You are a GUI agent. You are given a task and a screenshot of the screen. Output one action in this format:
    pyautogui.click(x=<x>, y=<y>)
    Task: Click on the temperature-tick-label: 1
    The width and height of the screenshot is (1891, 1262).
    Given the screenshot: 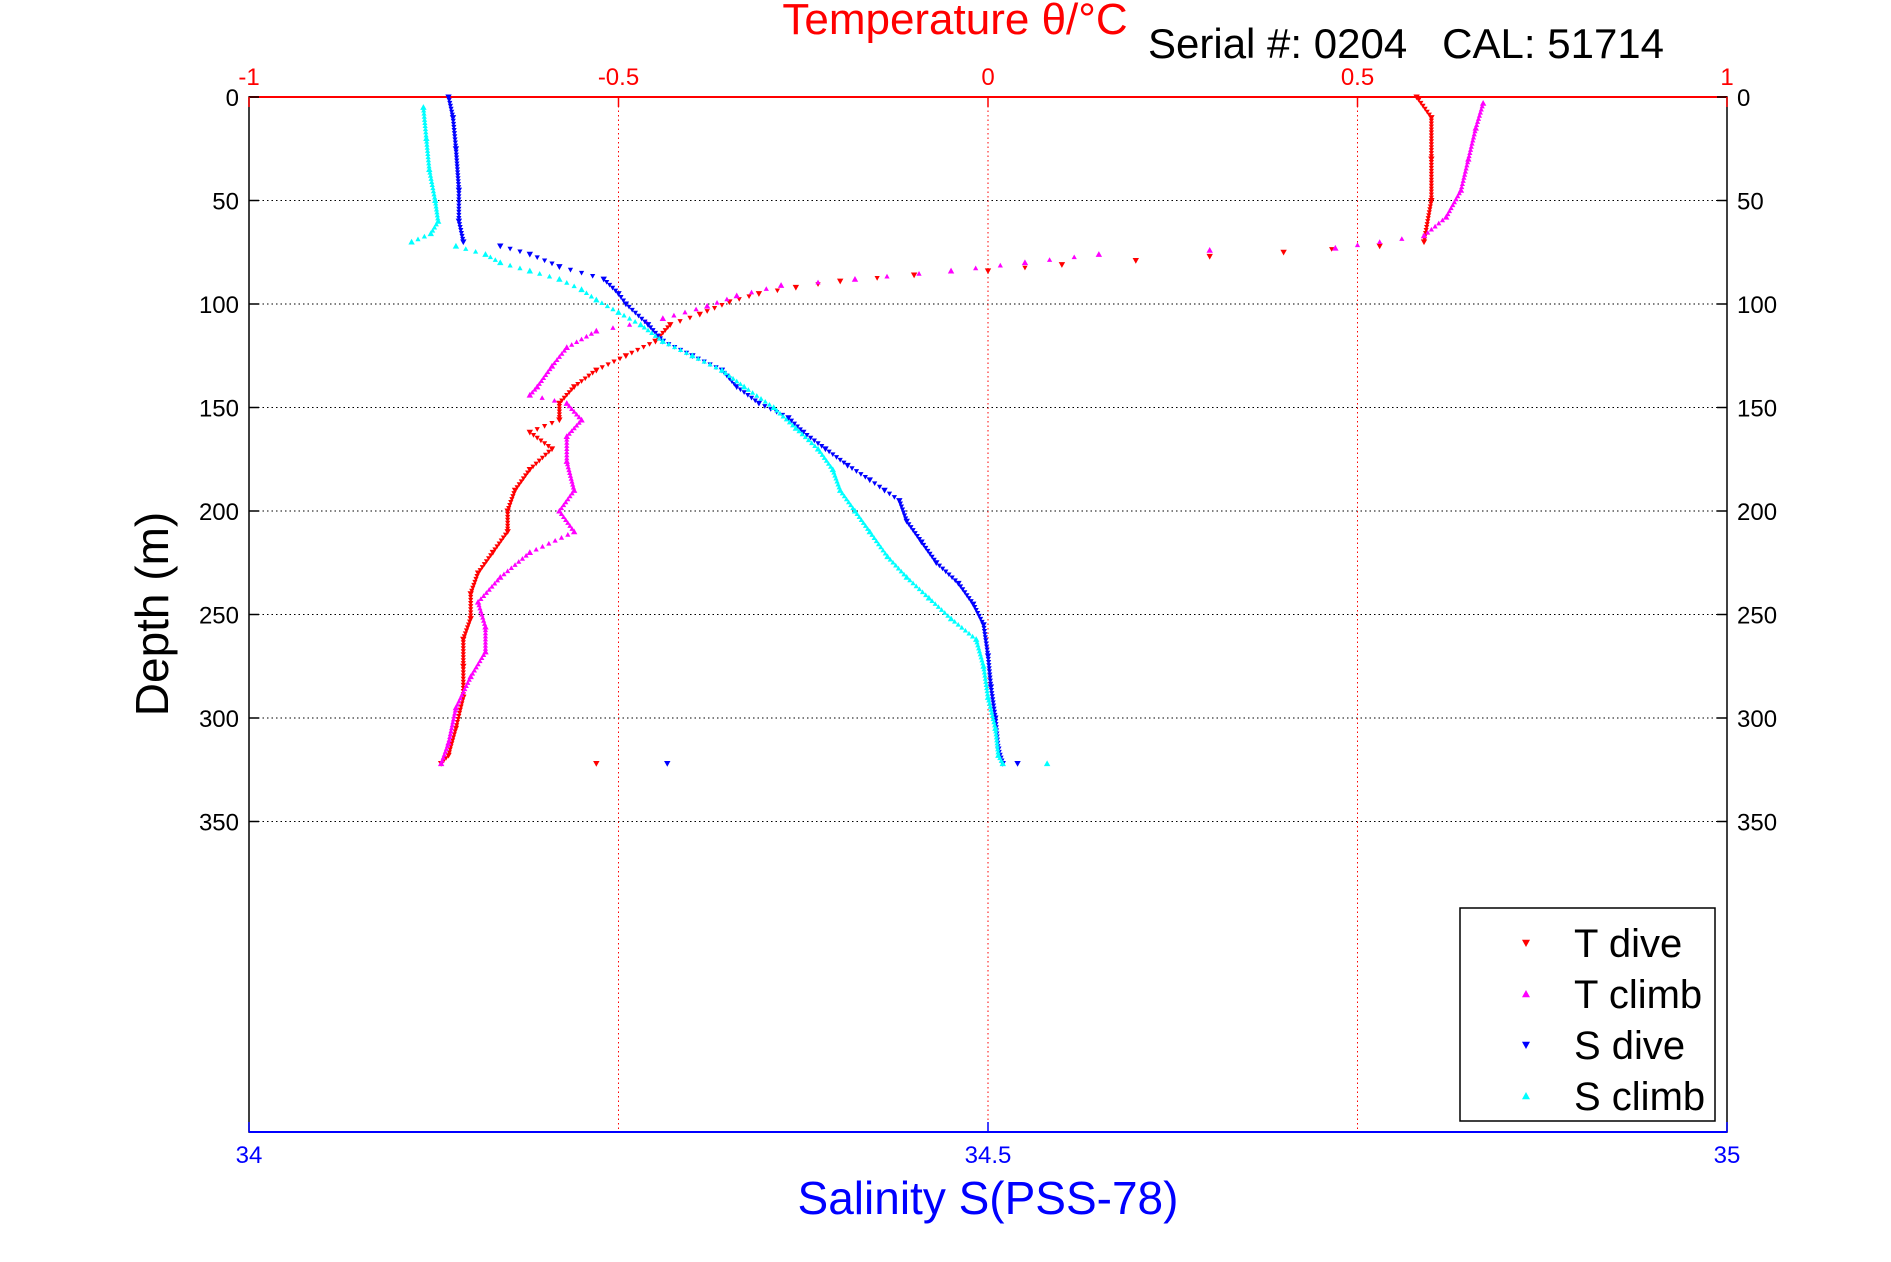 What is the action you would take?
    pyautogui.click(x=1726, y=77)
    